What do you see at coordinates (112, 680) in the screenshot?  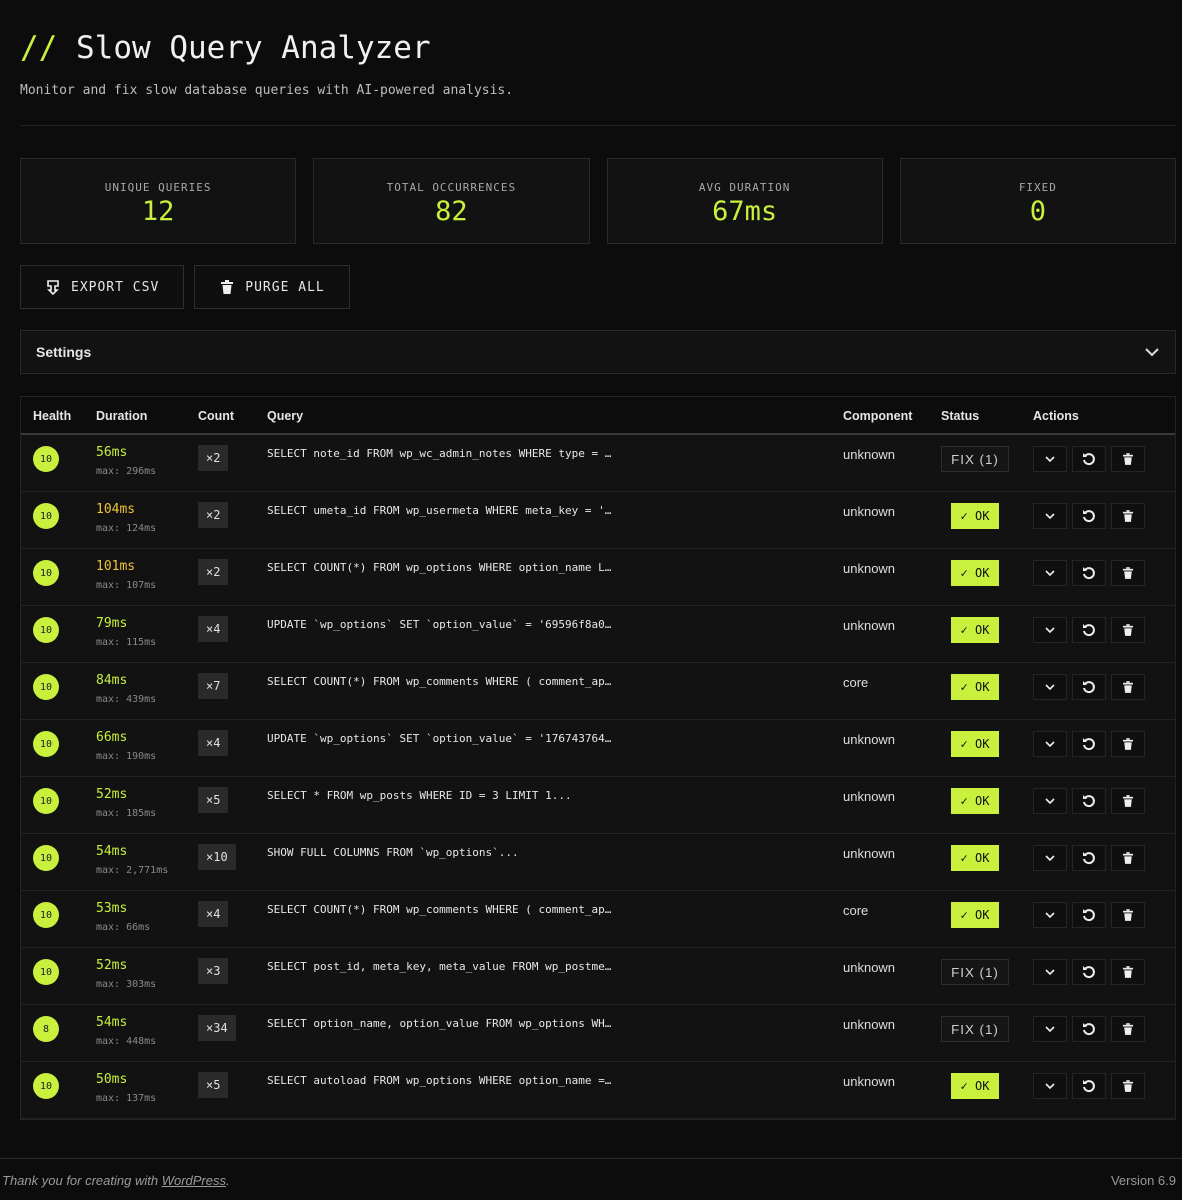 I see `duration: 84ms` at bounding box center [112, 680].